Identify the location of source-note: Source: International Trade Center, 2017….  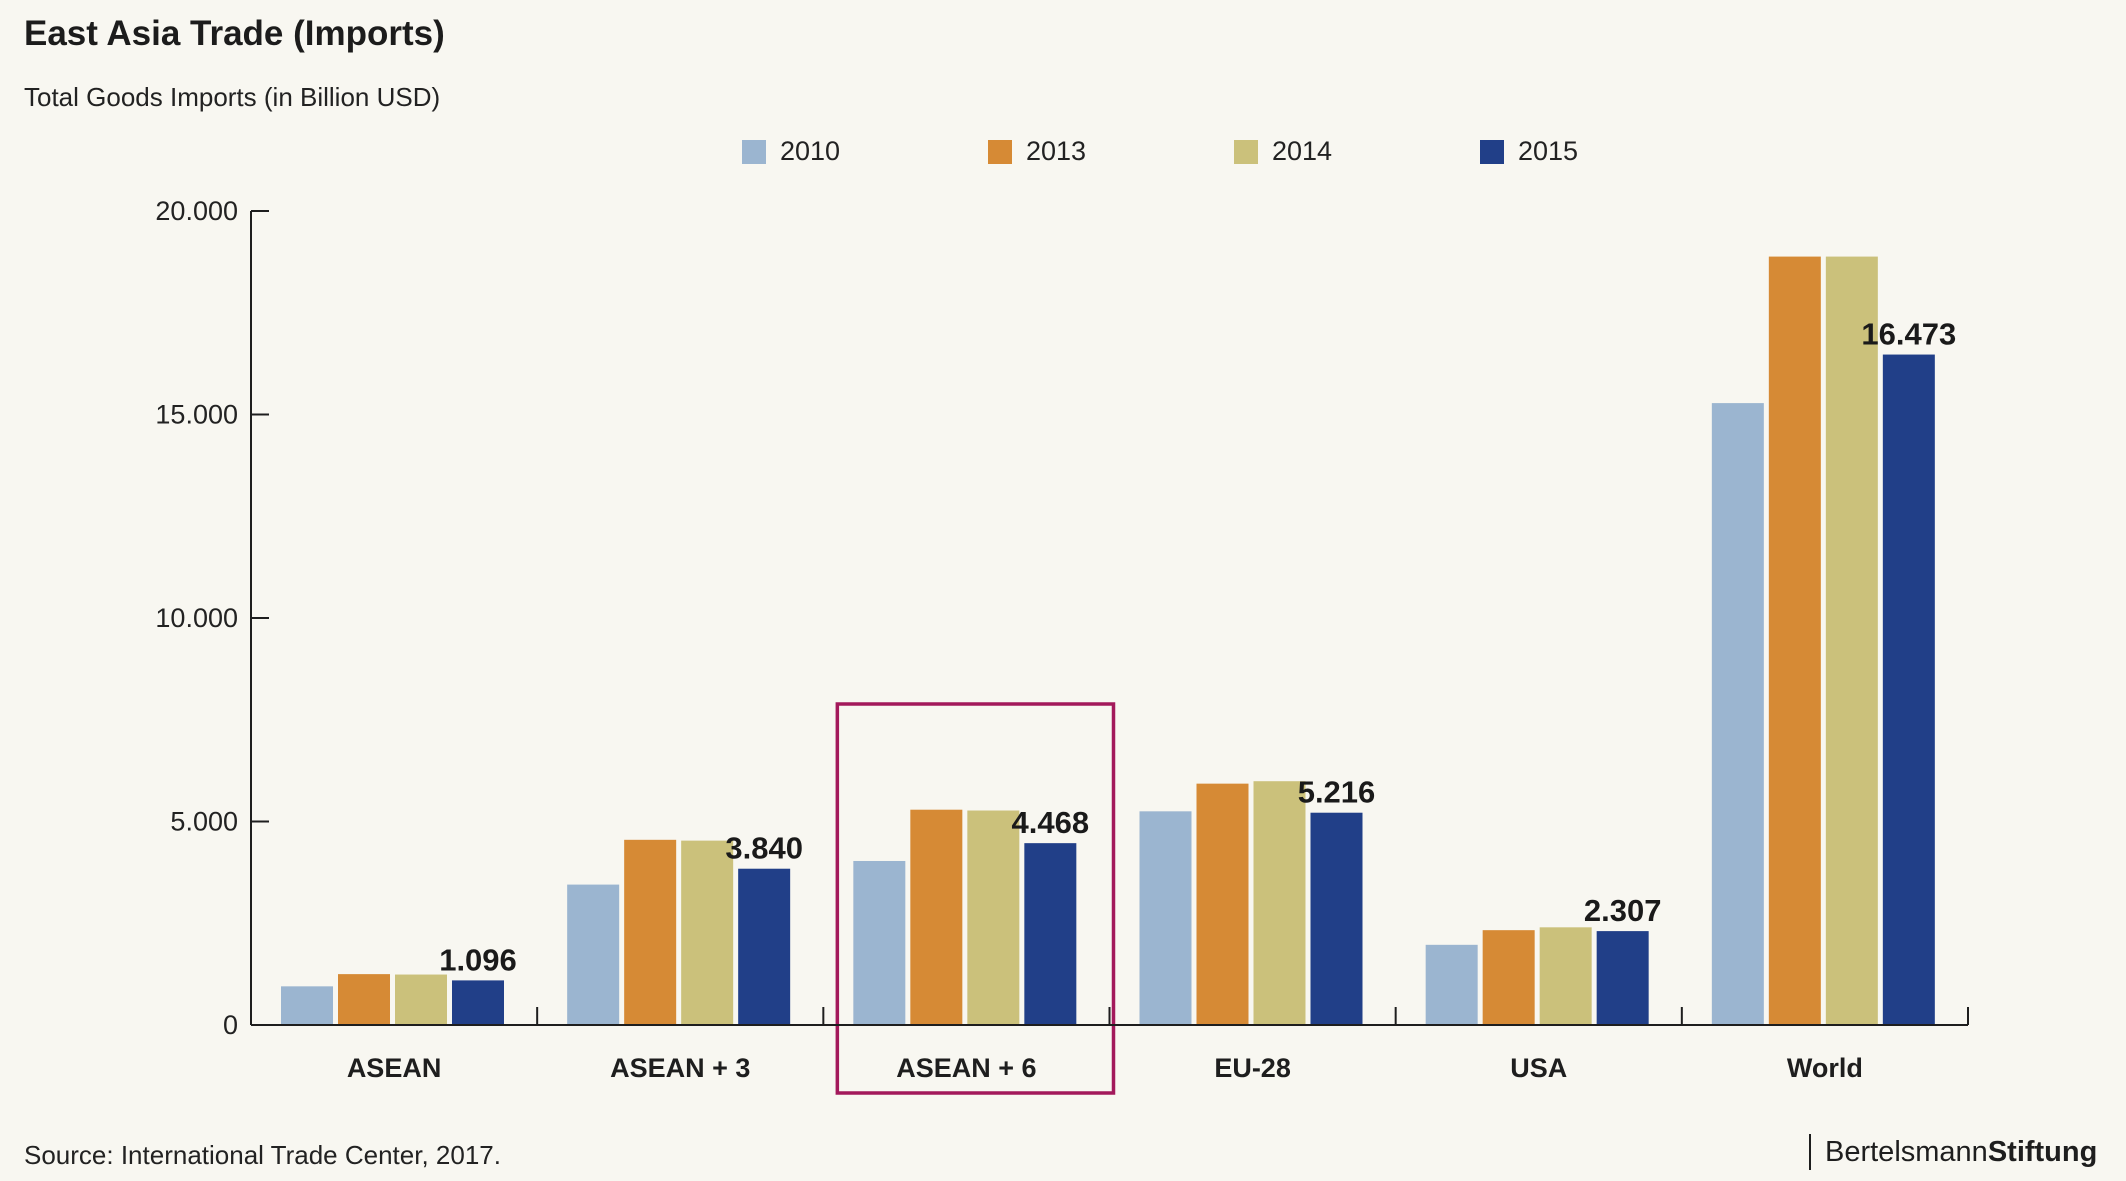
(262, 1155).